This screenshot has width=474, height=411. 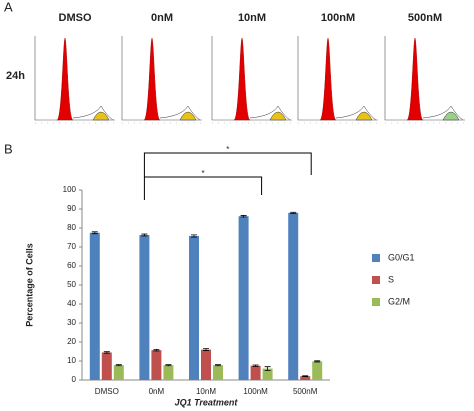 I want to click on y-tick-label: 10, so click(x=71, y=360).